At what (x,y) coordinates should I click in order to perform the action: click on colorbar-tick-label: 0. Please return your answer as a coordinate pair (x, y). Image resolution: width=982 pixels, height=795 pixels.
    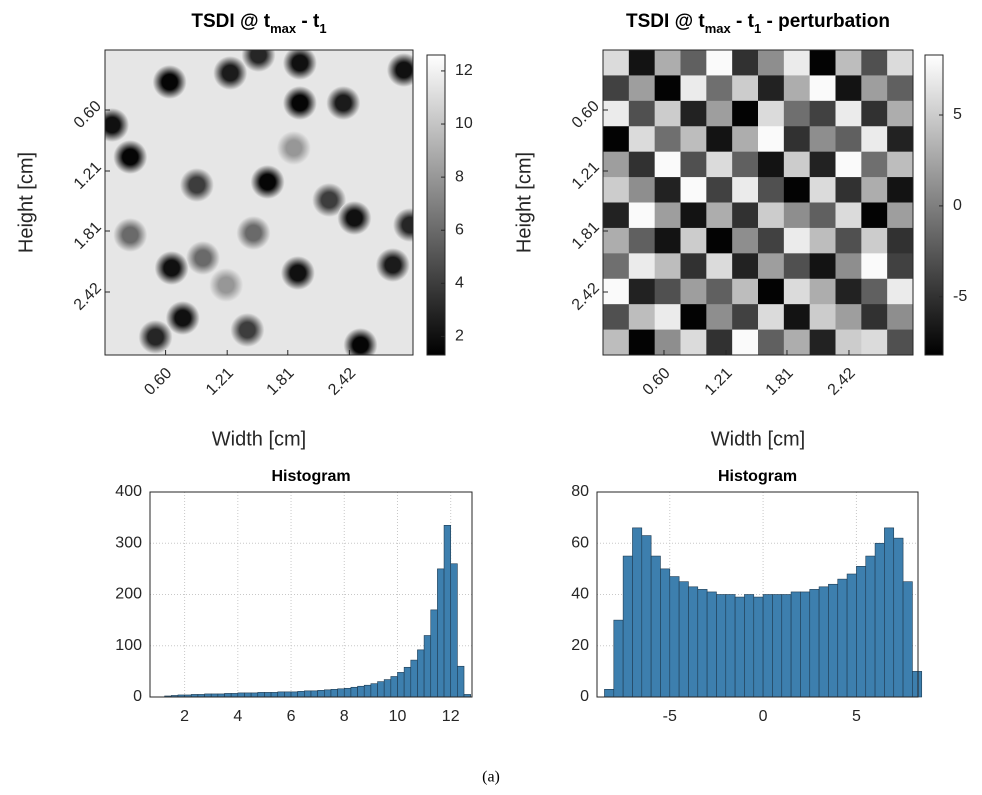
    Looking at the image, I should click on (957, 205).